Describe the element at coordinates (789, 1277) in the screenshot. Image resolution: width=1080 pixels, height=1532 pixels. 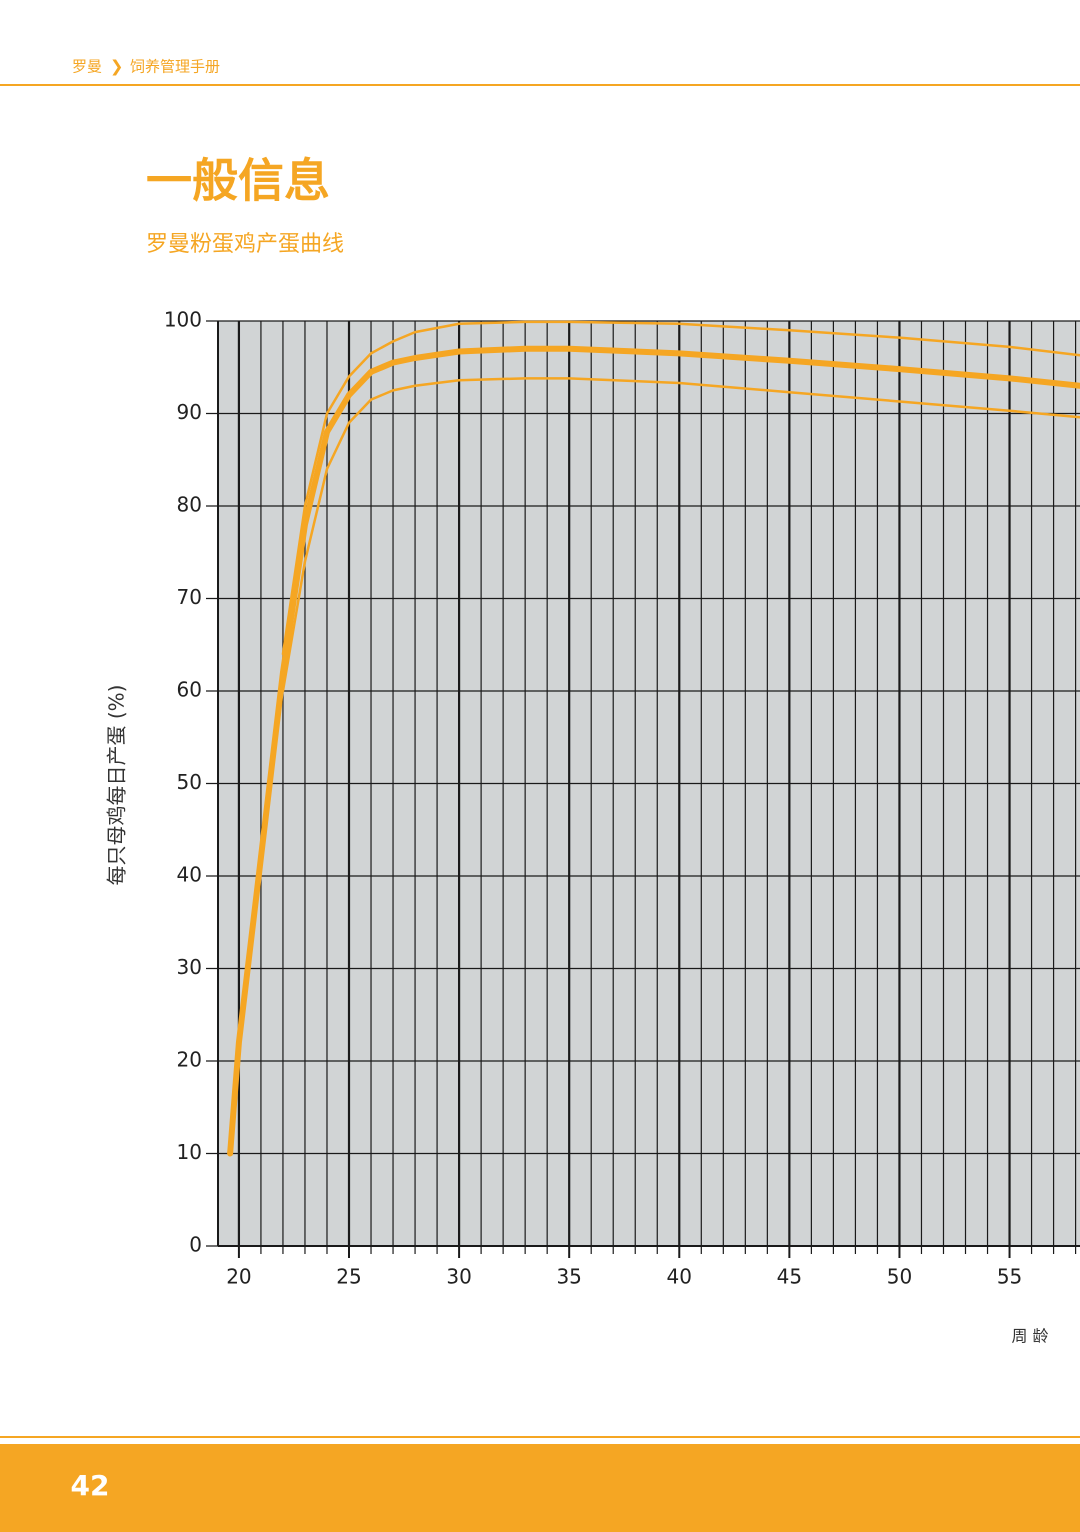
I see `x-tick-label: 45` at that location.